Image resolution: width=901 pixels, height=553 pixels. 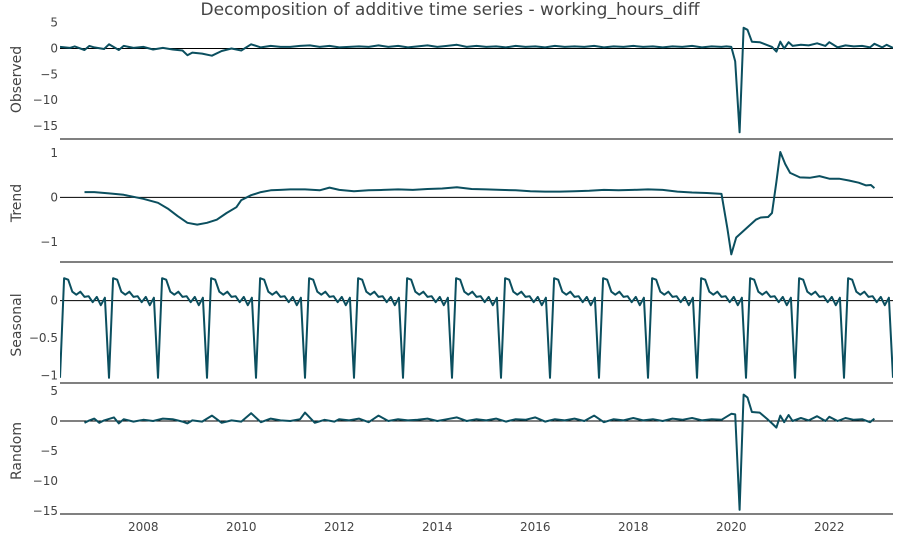 I want to click on xtick-label: 2022, so click(x=829, y=527).